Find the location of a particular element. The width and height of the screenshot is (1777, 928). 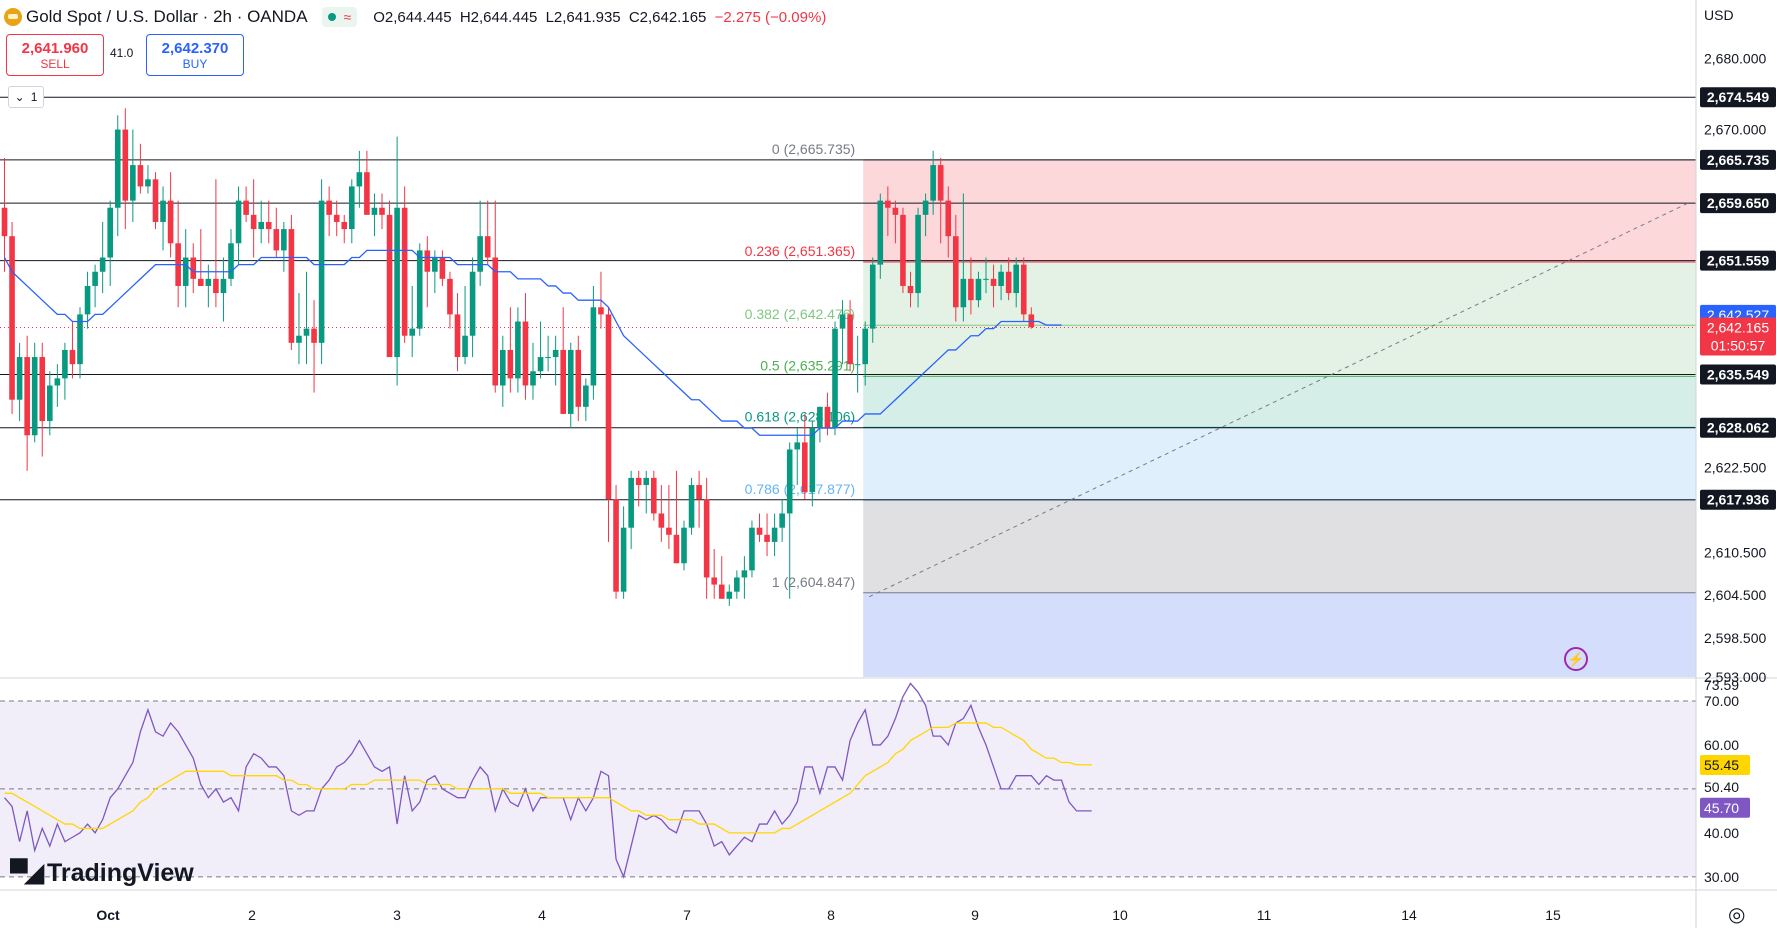

moving-average-line is located at coordinates (532, 342).